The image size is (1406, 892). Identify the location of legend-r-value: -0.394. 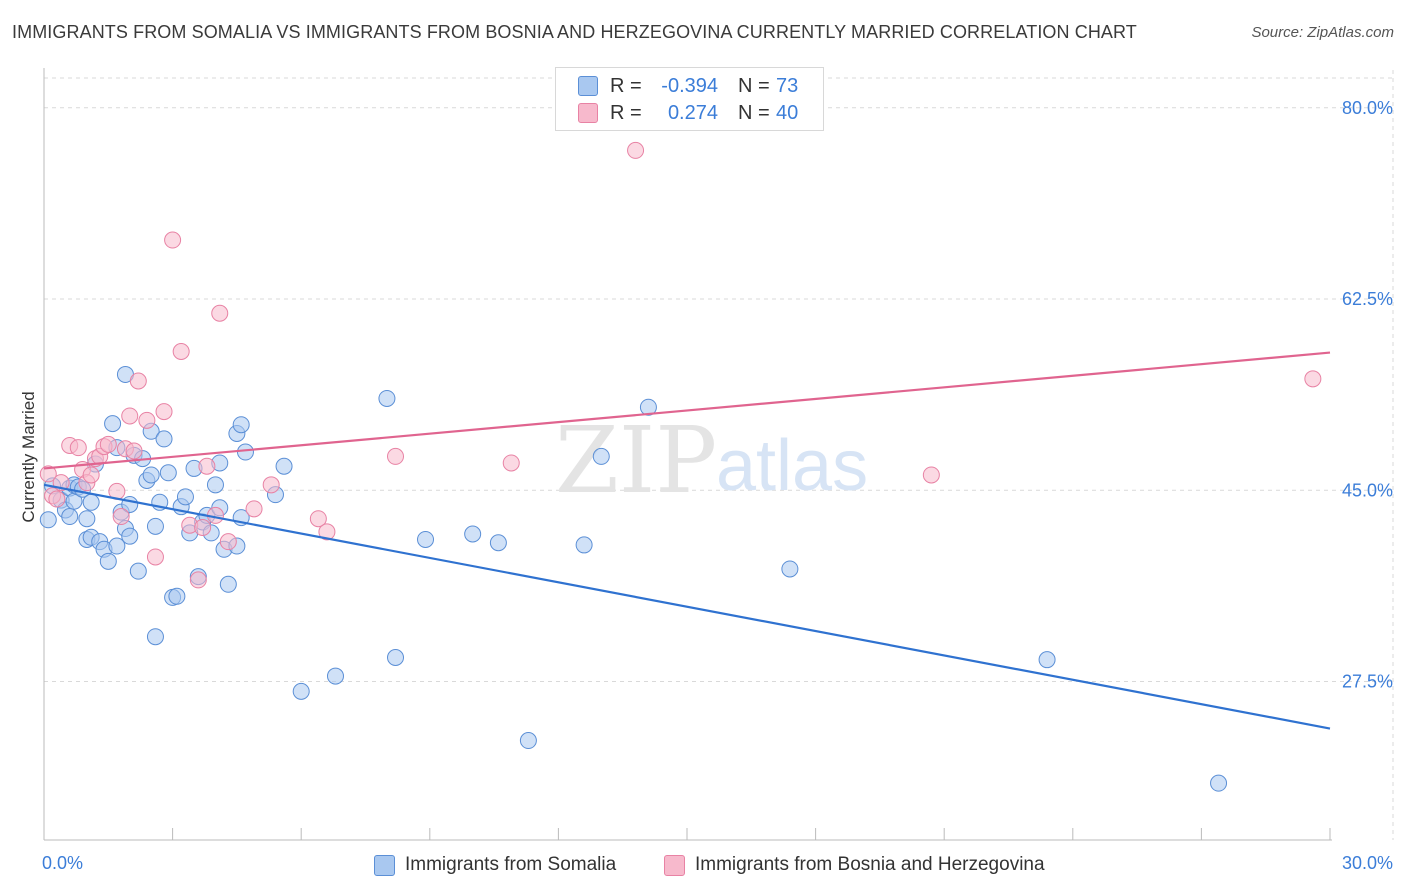
(689, 85).